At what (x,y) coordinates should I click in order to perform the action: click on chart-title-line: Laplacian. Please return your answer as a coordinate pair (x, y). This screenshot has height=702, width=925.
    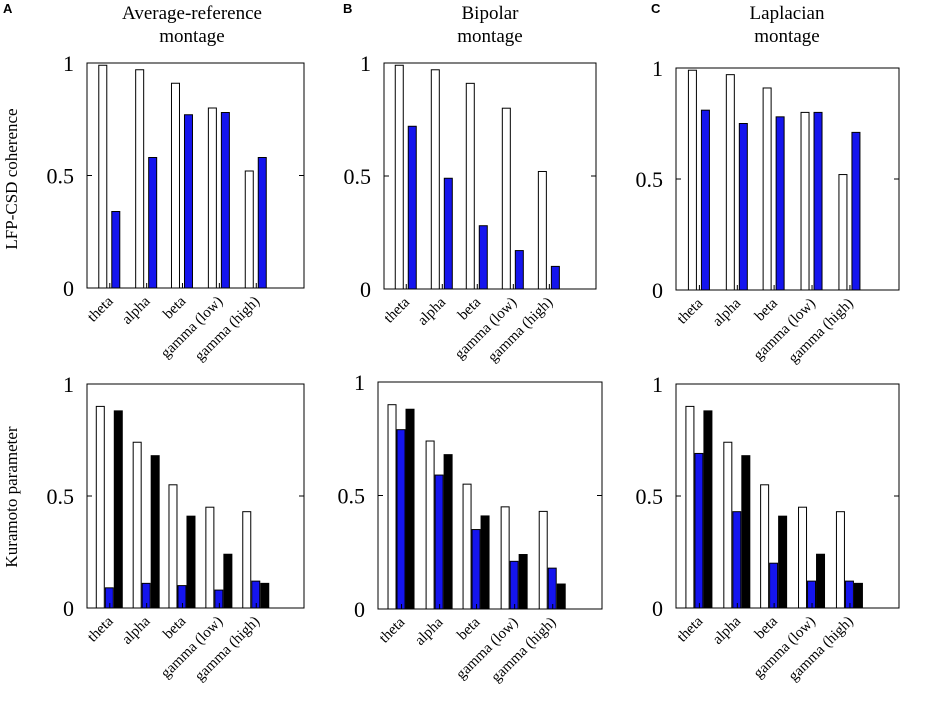
    Looking at the image, I should click on (787, 13).